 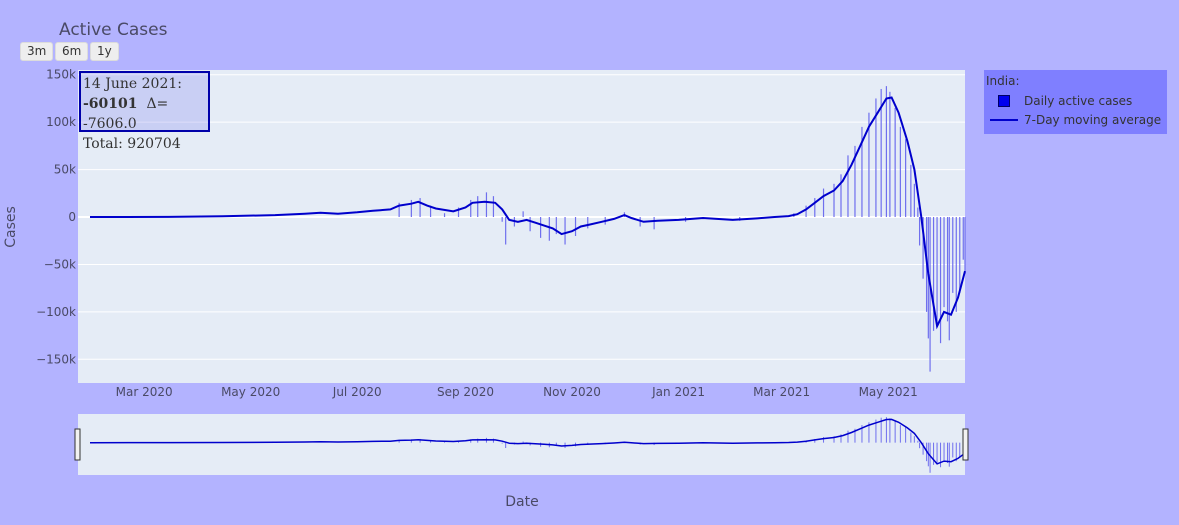 I want to click on range-slider-left-handle, so click(x=77, y=444).